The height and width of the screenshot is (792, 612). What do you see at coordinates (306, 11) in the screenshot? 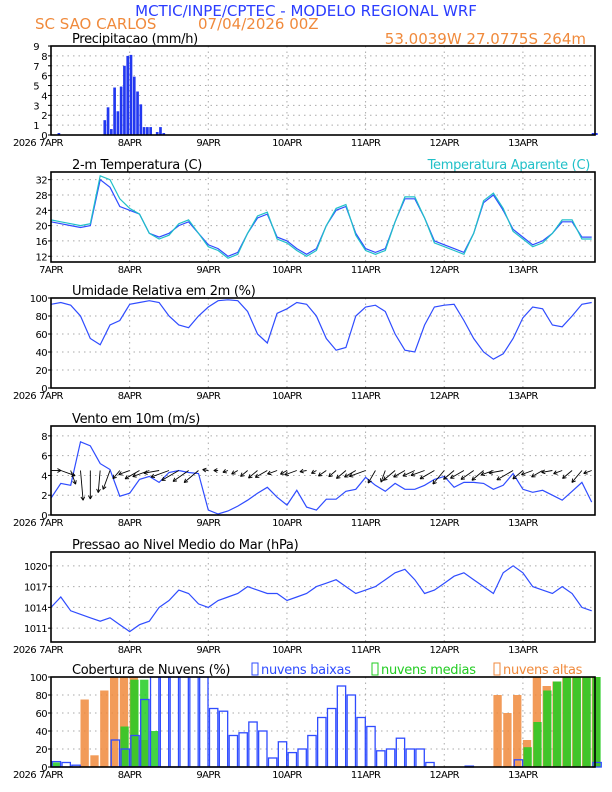
I see `main-title: MCTIC/INPE/CPTEC - MODELO REGIONAL WRF` at bounding box center [306, 11].